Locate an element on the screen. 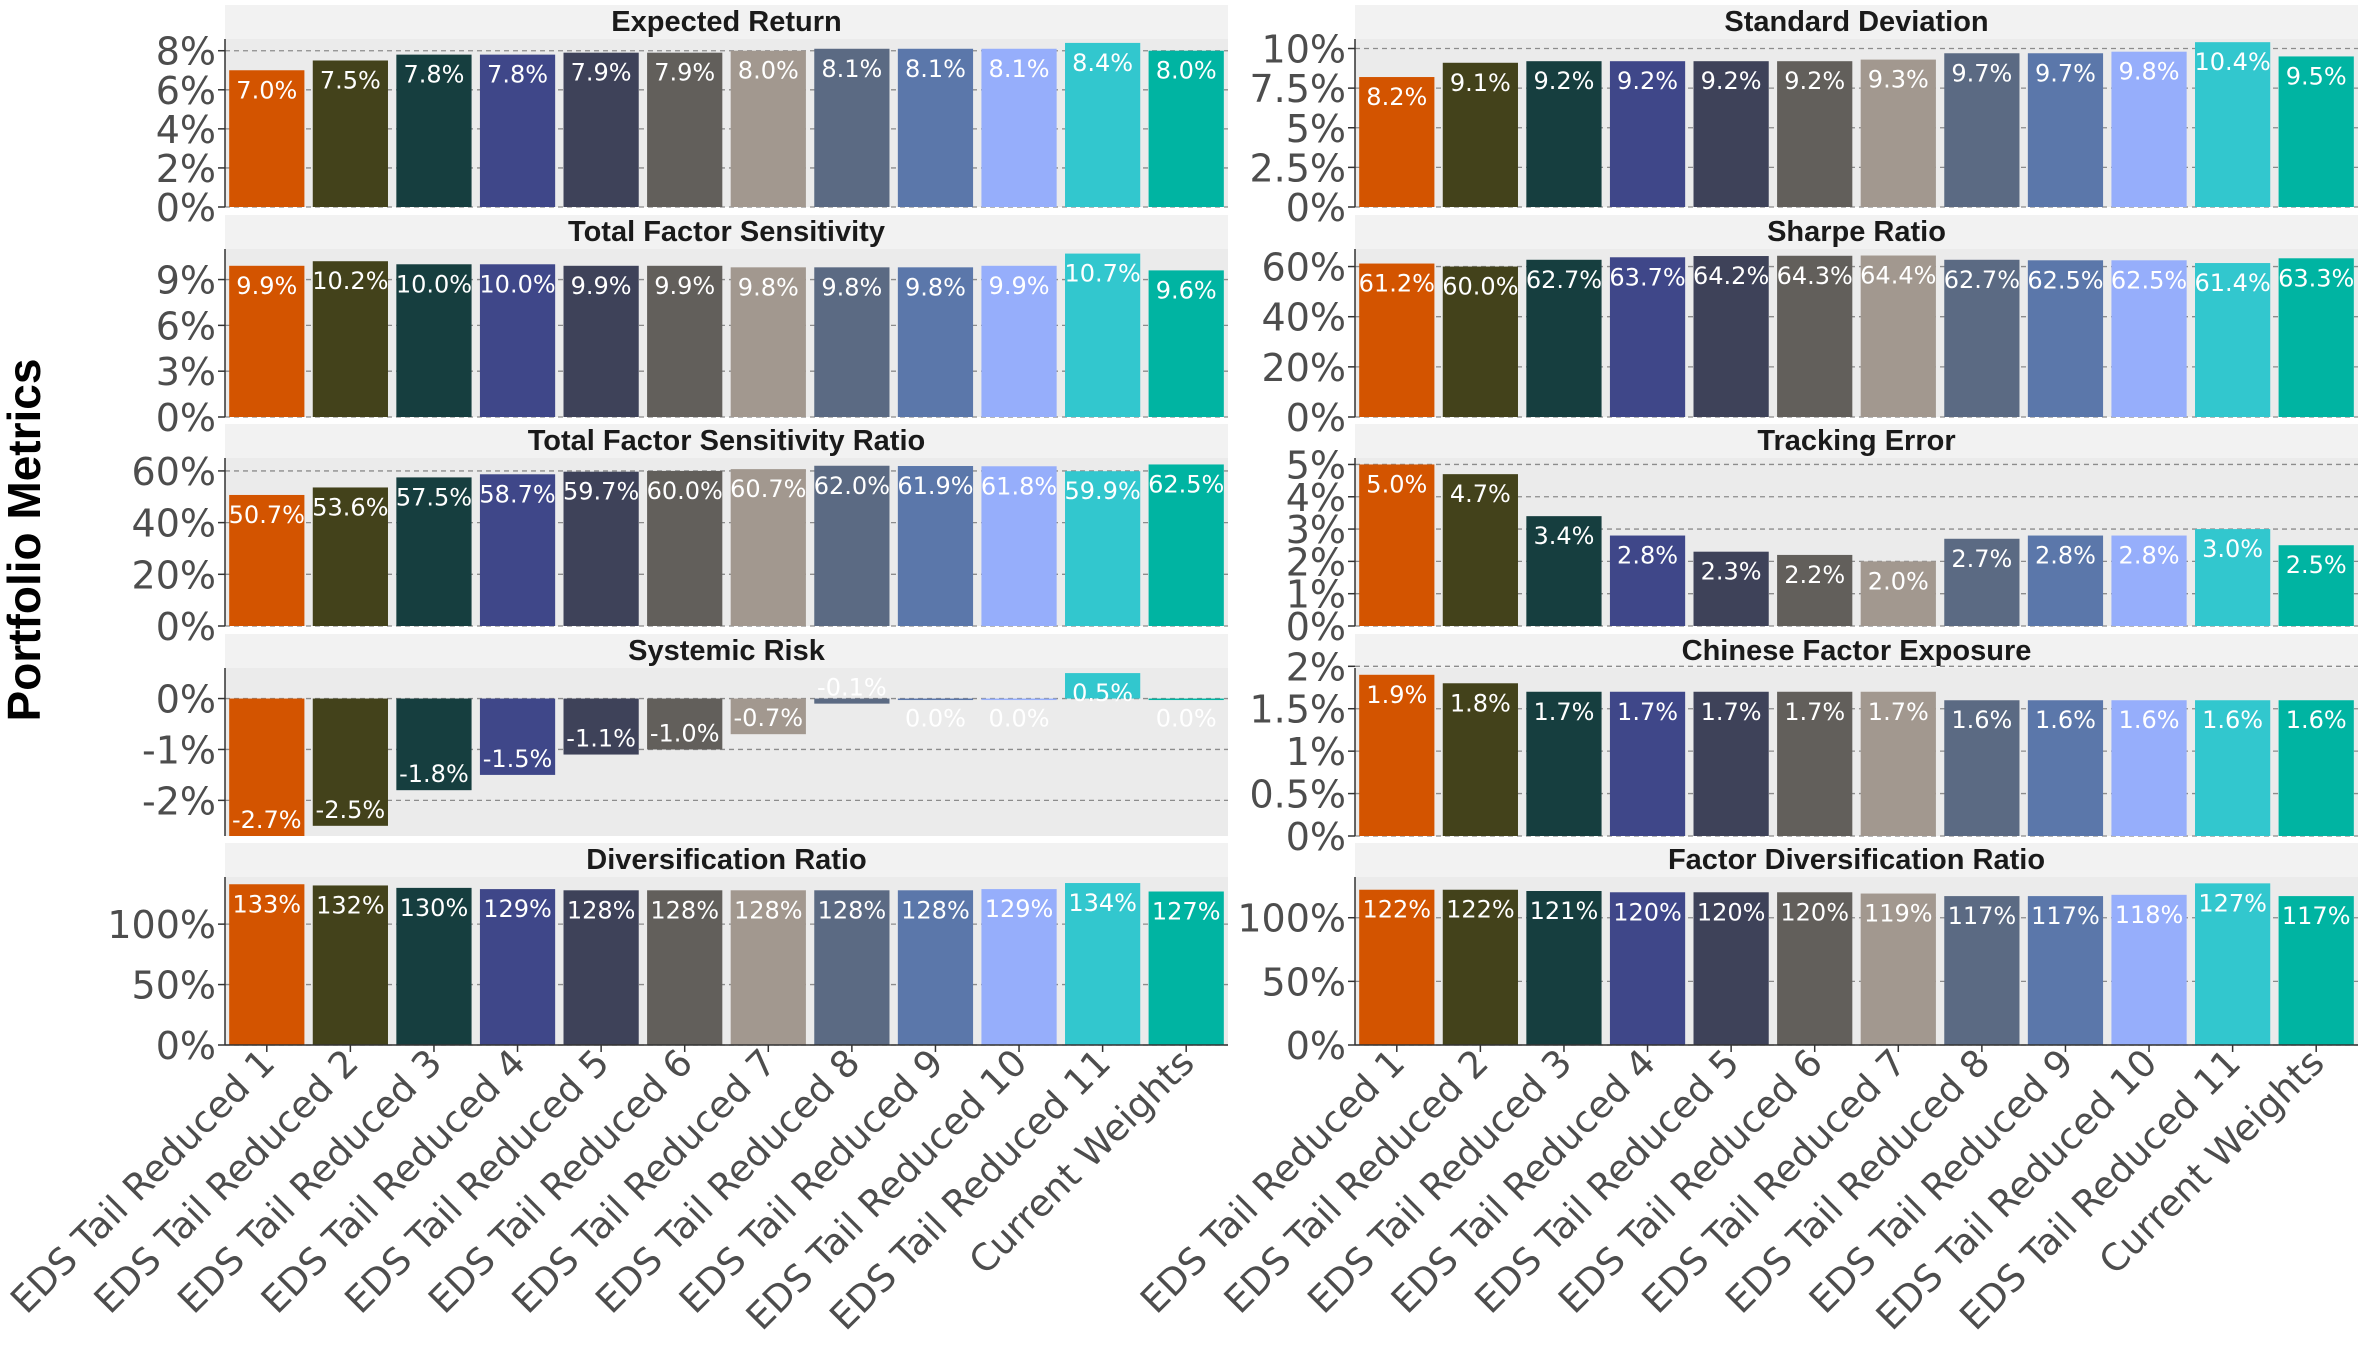 This screenshot has height=1350, width=2363. panel-title: Total Factor Sensitivity is located at coordinates (726, 232).